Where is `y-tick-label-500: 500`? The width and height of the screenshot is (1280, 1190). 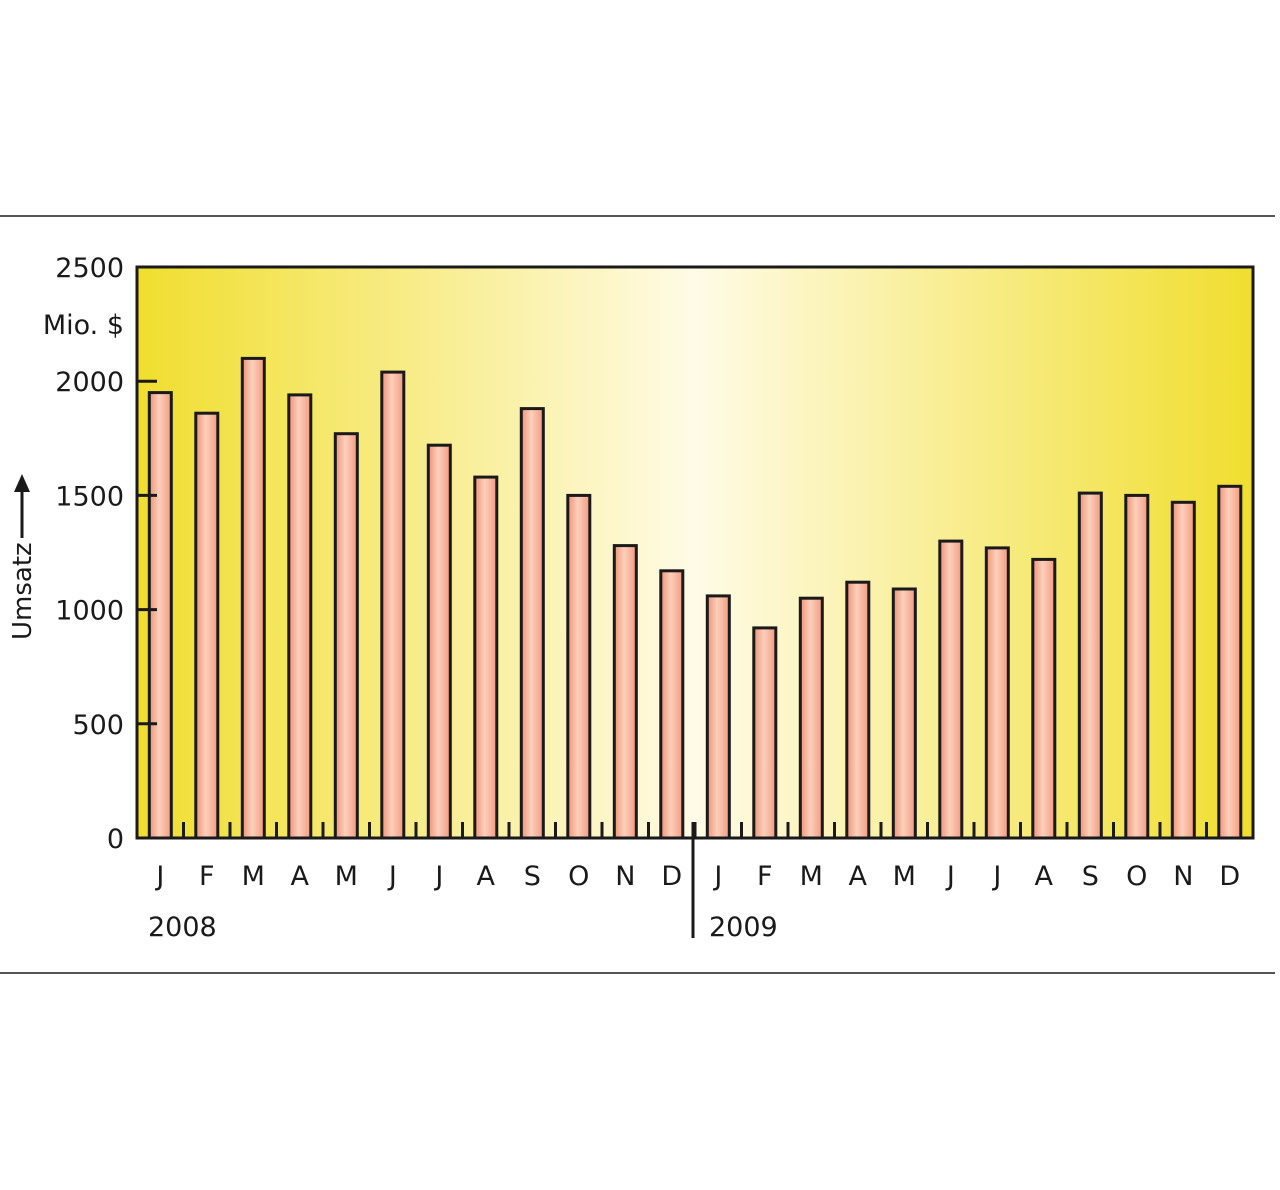
y-tick-label-500: 500 is located at coordinates (98, 725).